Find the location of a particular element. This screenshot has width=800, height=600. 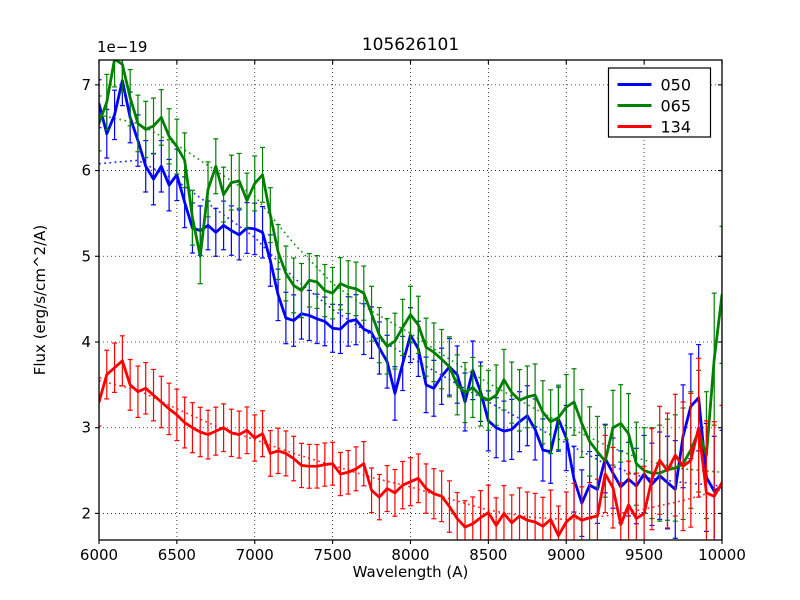

legend-box is located at coordinates (659, 102).